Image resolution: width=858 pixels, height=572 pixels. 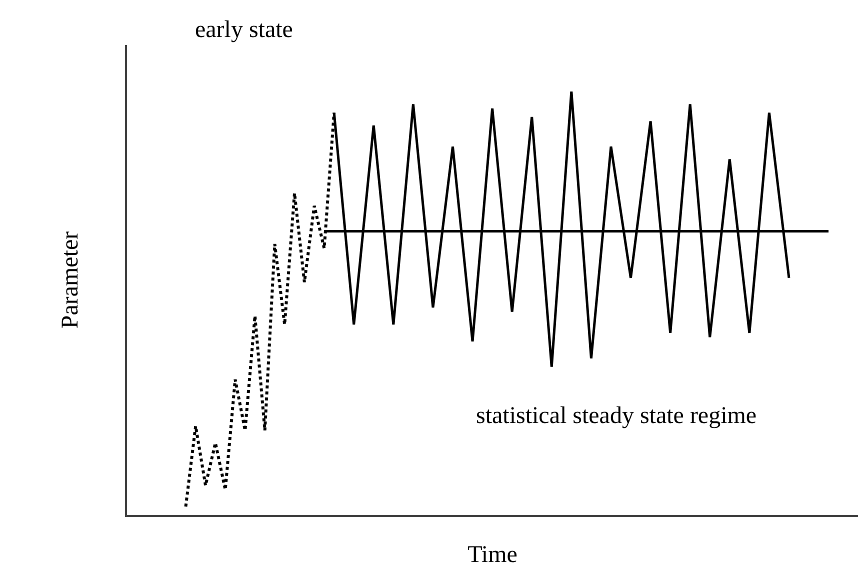 I want to click on text: early state, so click(x=244, y=30).